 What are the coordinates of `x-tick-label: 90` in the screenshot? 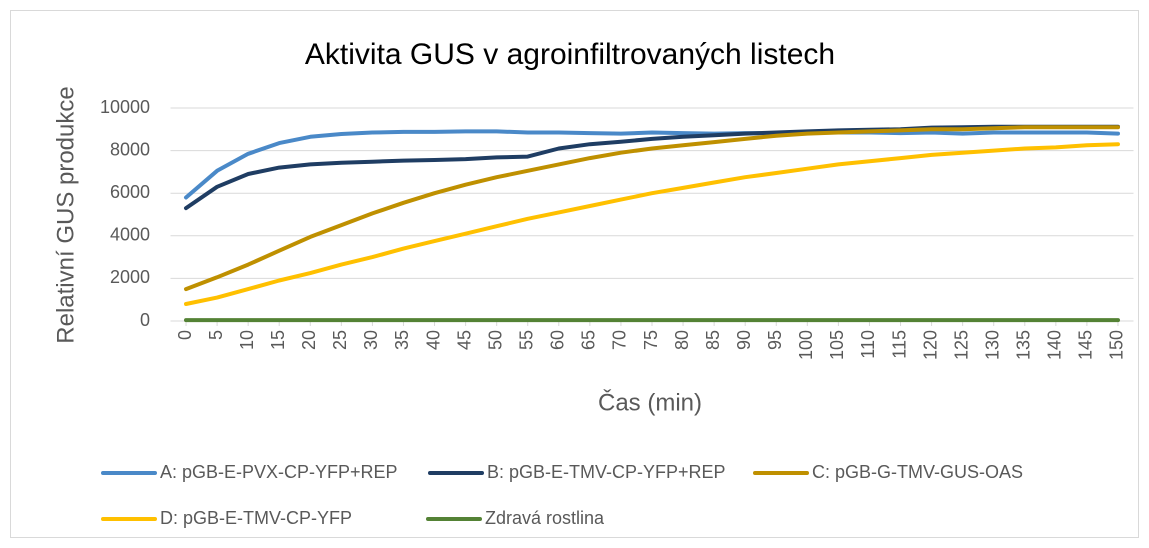 It's located at (744, 340).